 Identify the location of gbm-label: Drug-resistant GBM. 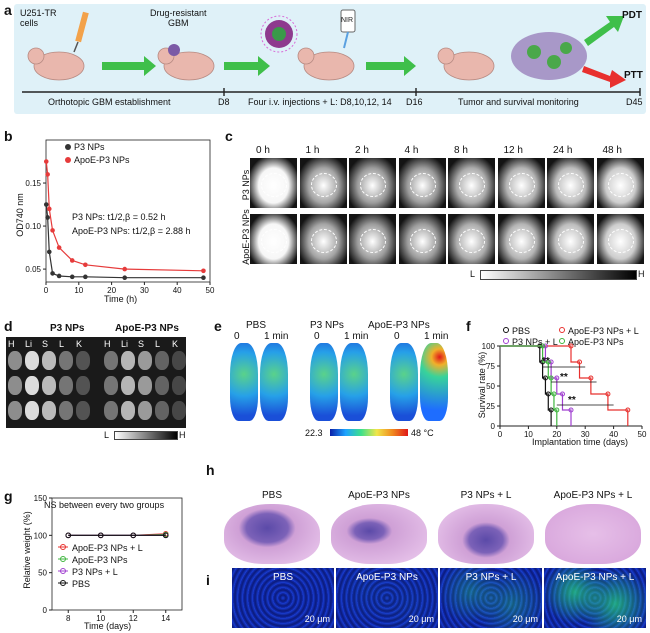
(178, 18).